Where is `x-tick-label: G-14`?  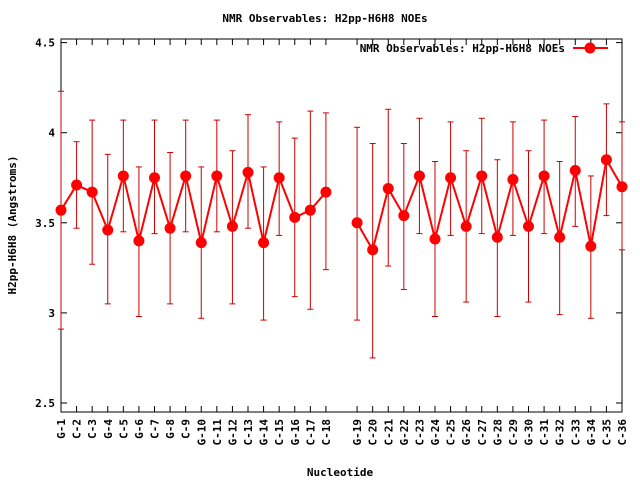
x-tick-label: G-14 is located at coordinates (264, 432).